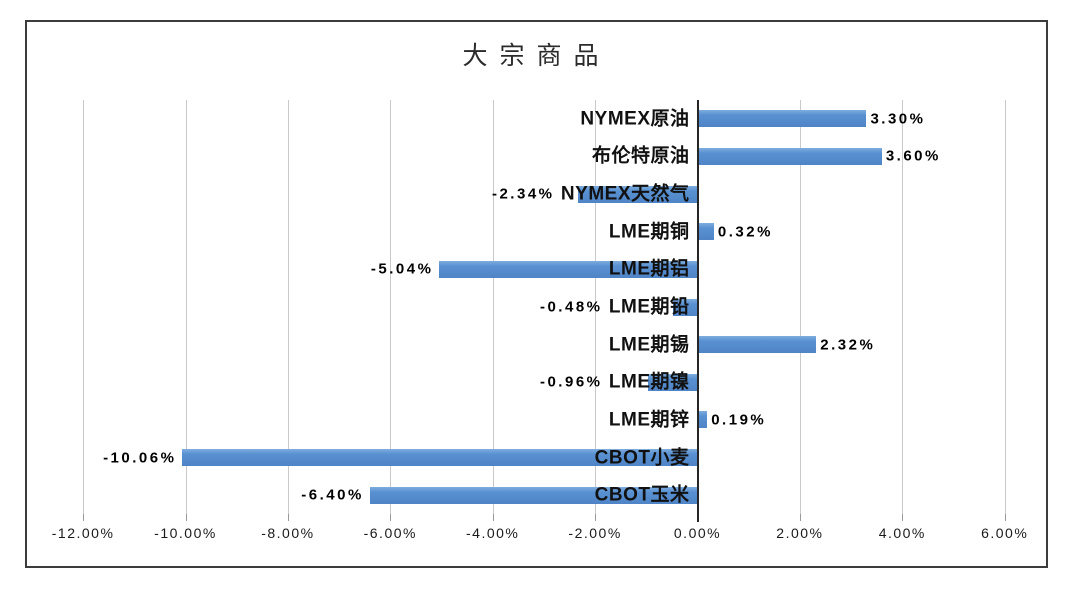 The width and height of the screenshot is (1077, 597). What do you see at coordinates (649, 307) in the screenshot?
I see `category-label: LME期铅` at bounding box center [649, 307].